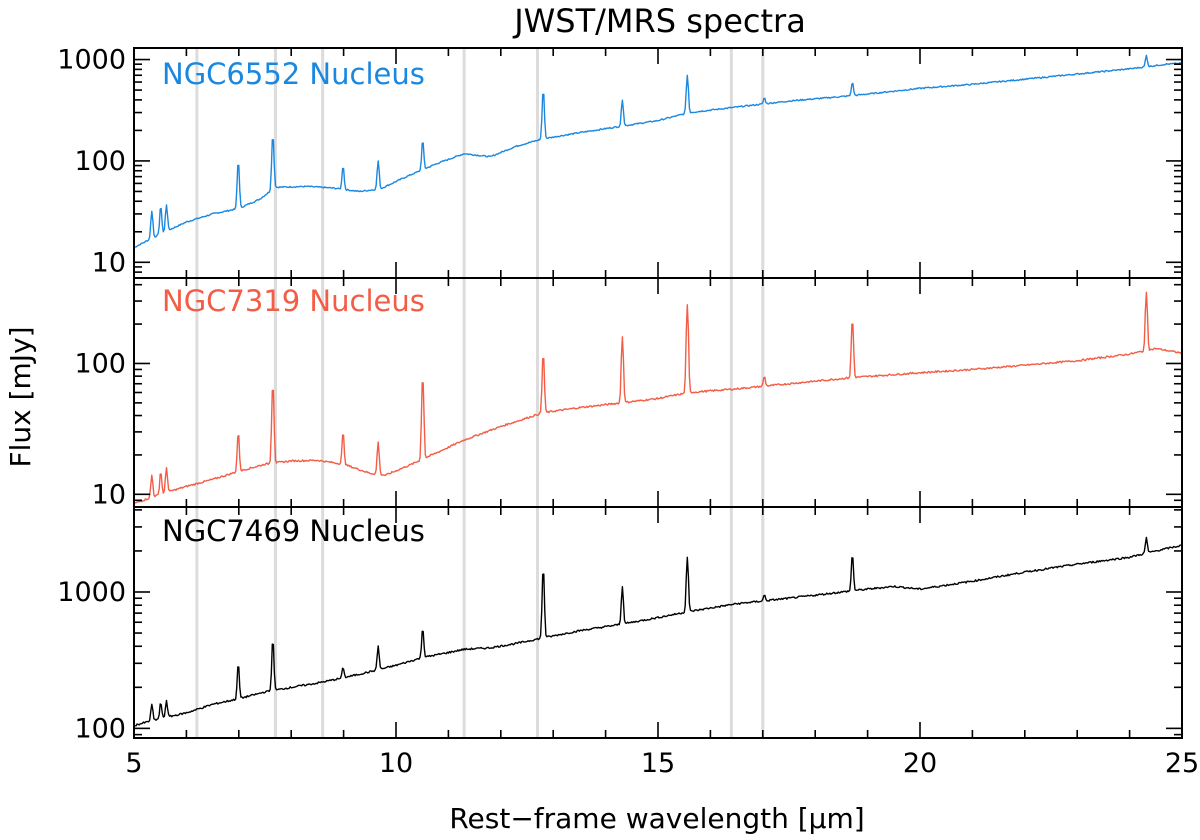 Image resolution: width=1200 pixels, height=840 pixels. I want to click on panel-label-ngc7319: NGC7319 Nucleus, so click(293, 301).